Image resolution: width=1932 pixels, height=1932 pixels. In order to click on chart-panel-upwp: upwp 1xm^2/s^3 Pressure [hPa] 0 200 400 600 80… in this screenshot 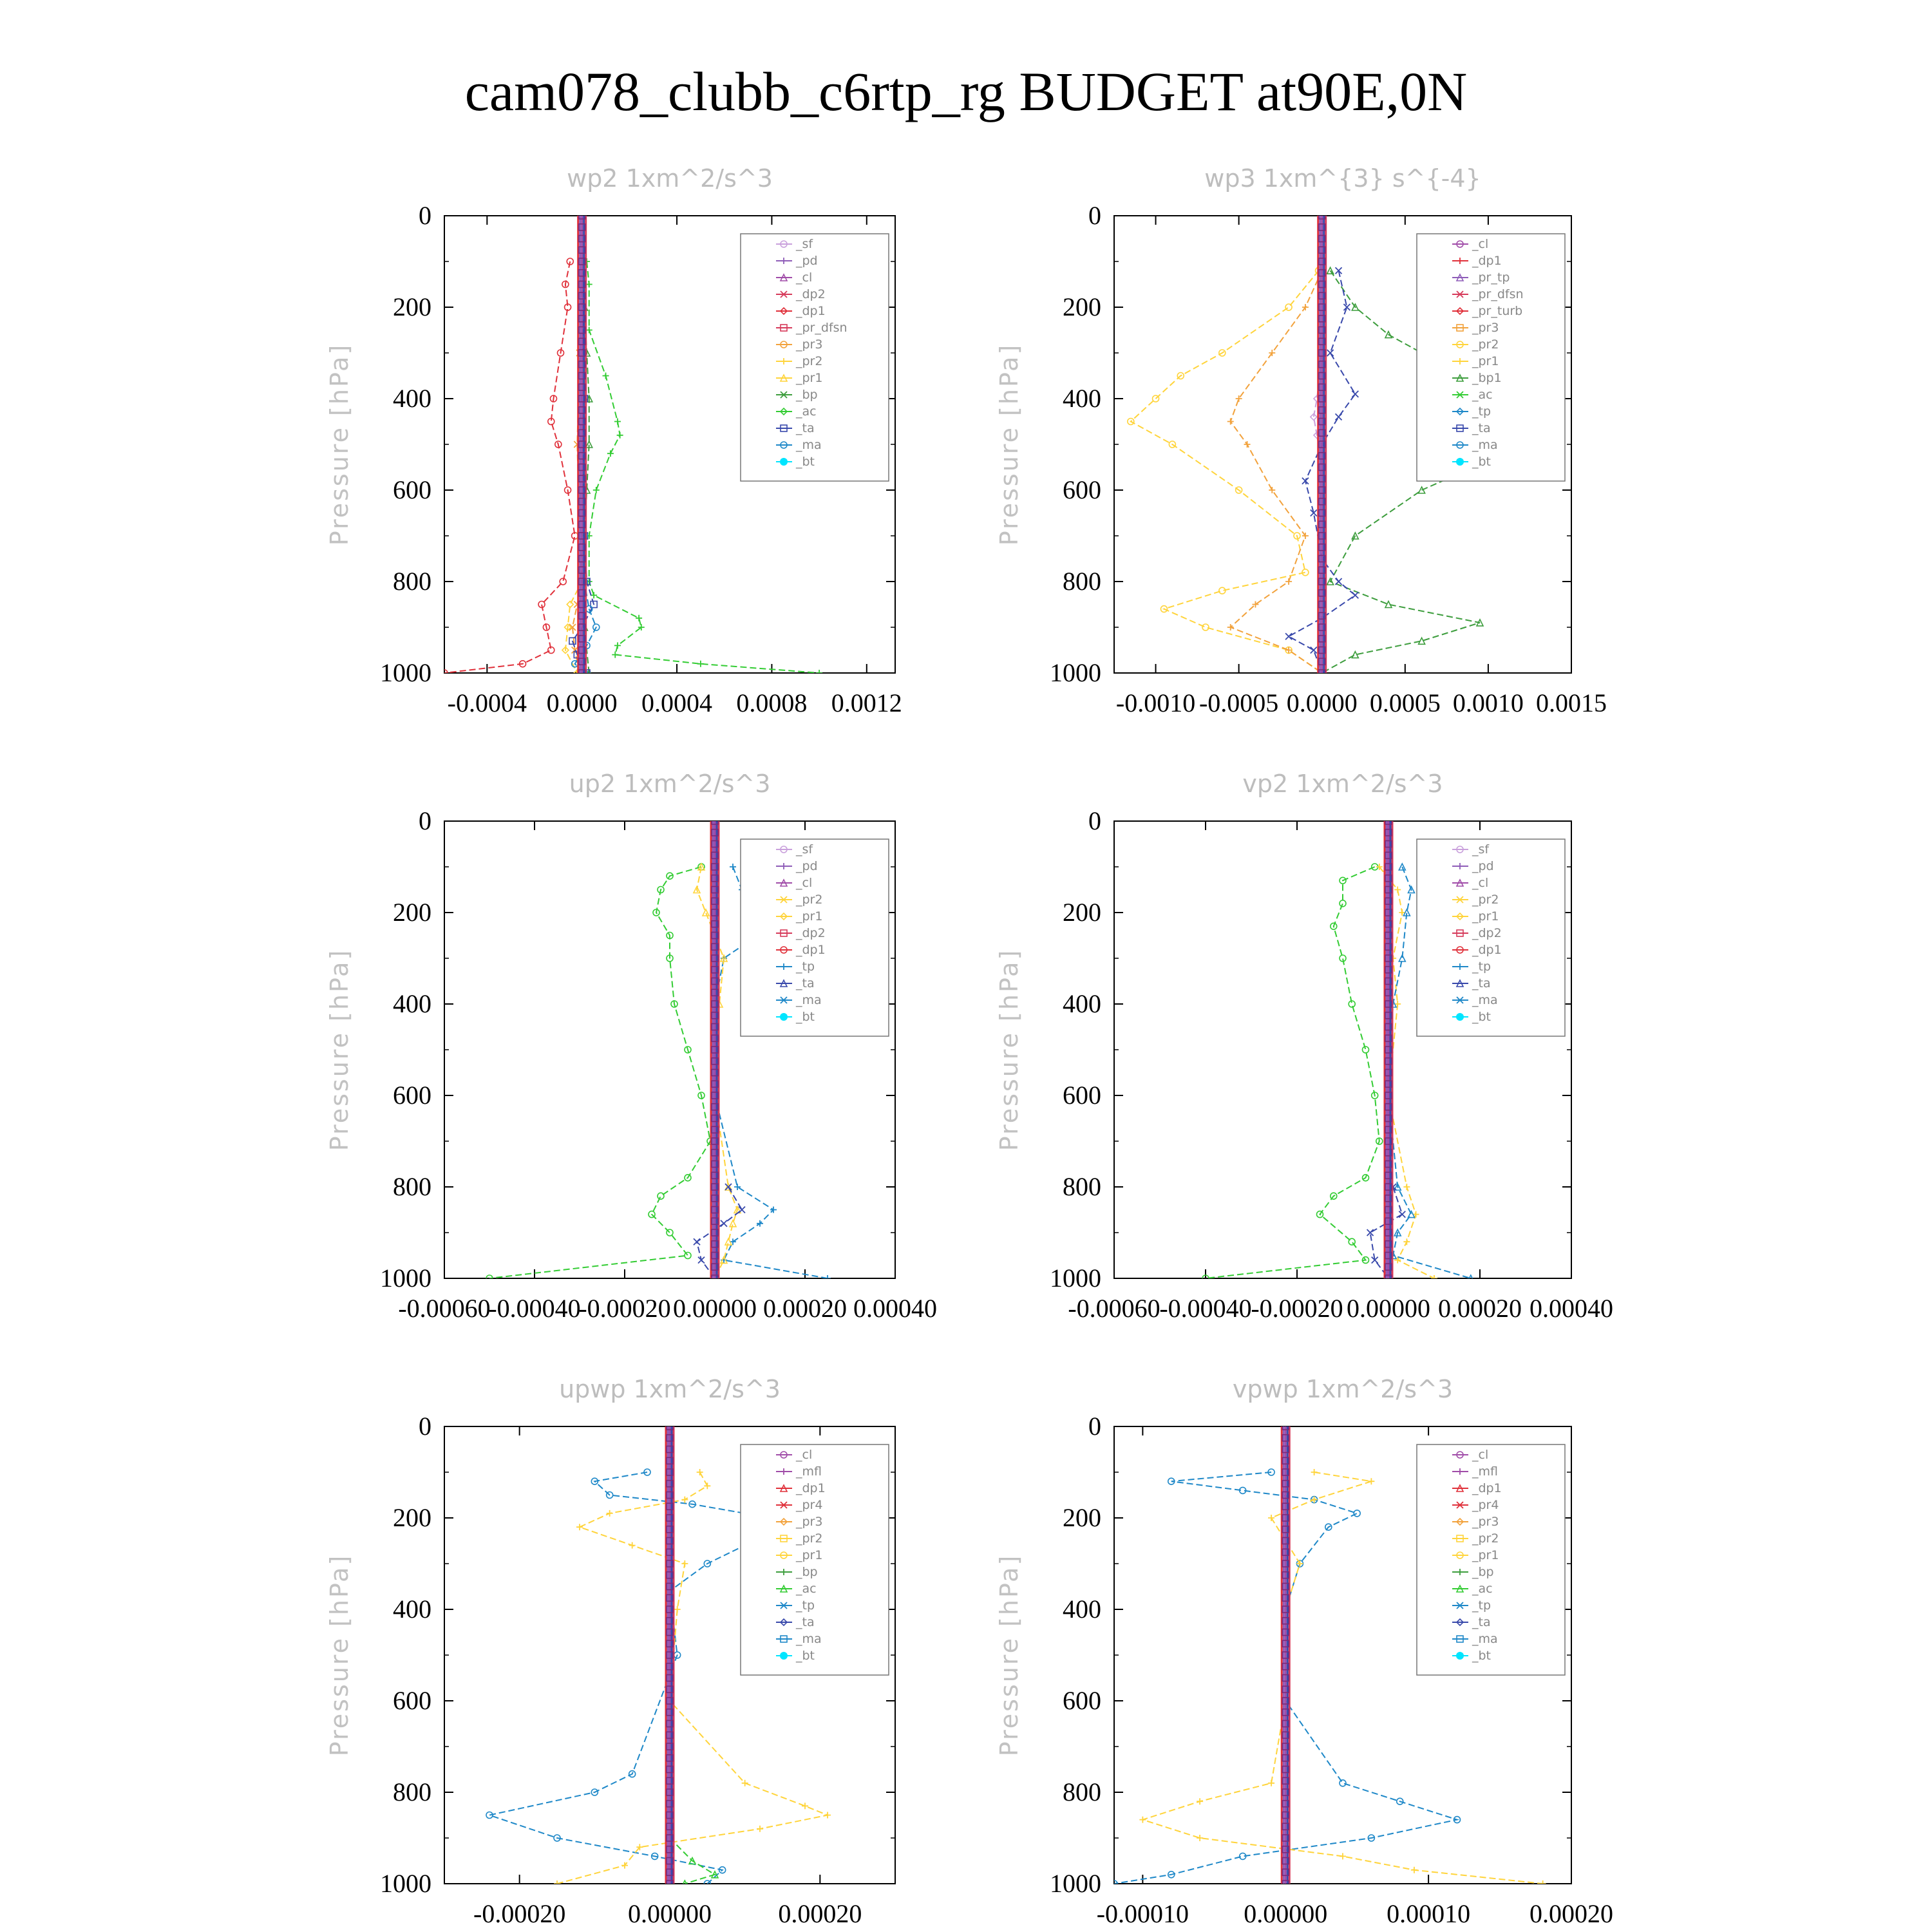, I will do `click(610, 1651)`.